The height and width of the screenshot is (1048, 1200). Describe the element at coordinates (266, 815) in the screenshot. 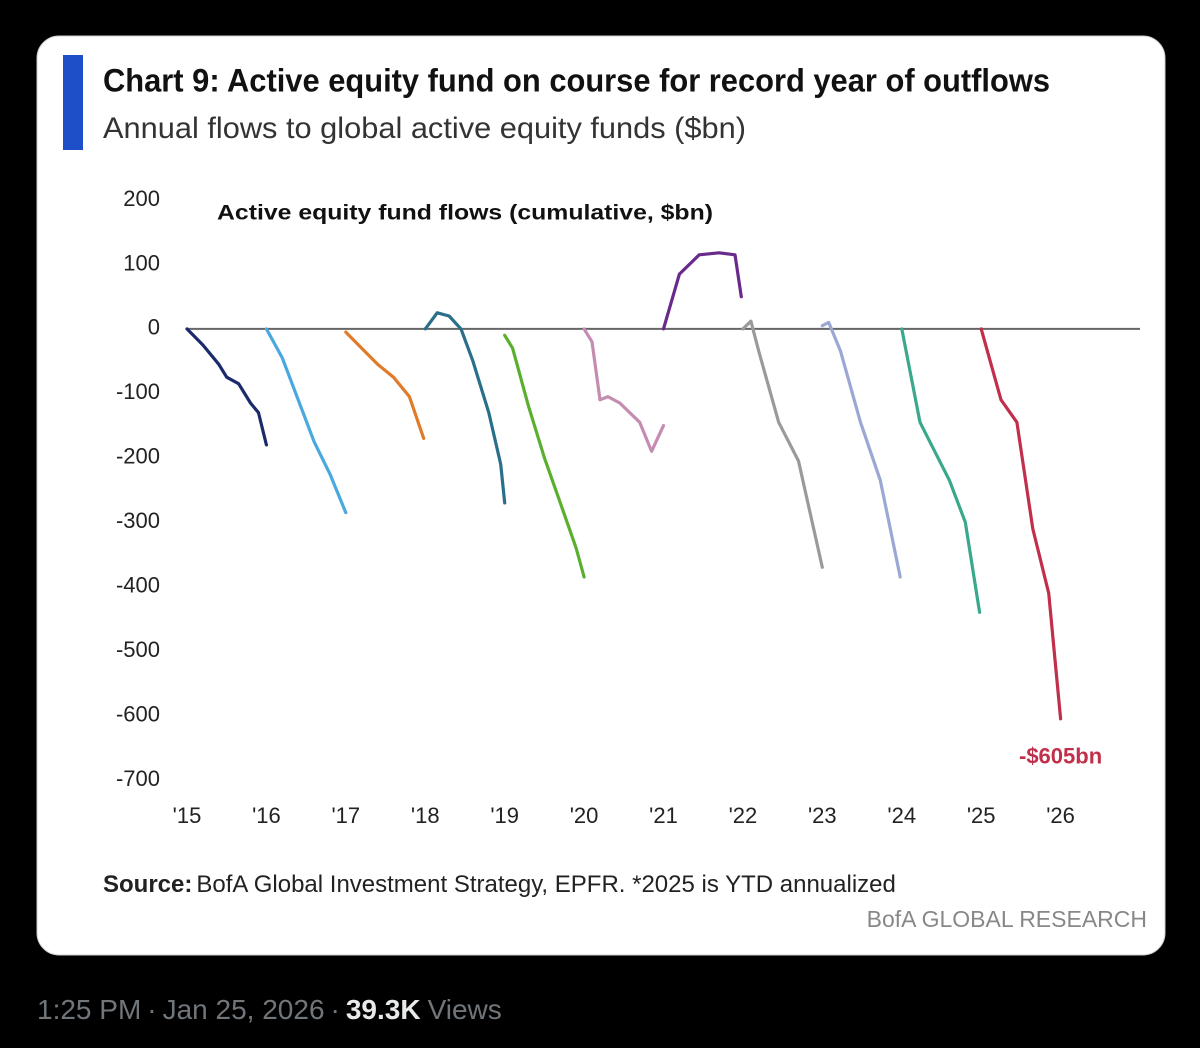

I see `x-tick-label: '16` at that location.